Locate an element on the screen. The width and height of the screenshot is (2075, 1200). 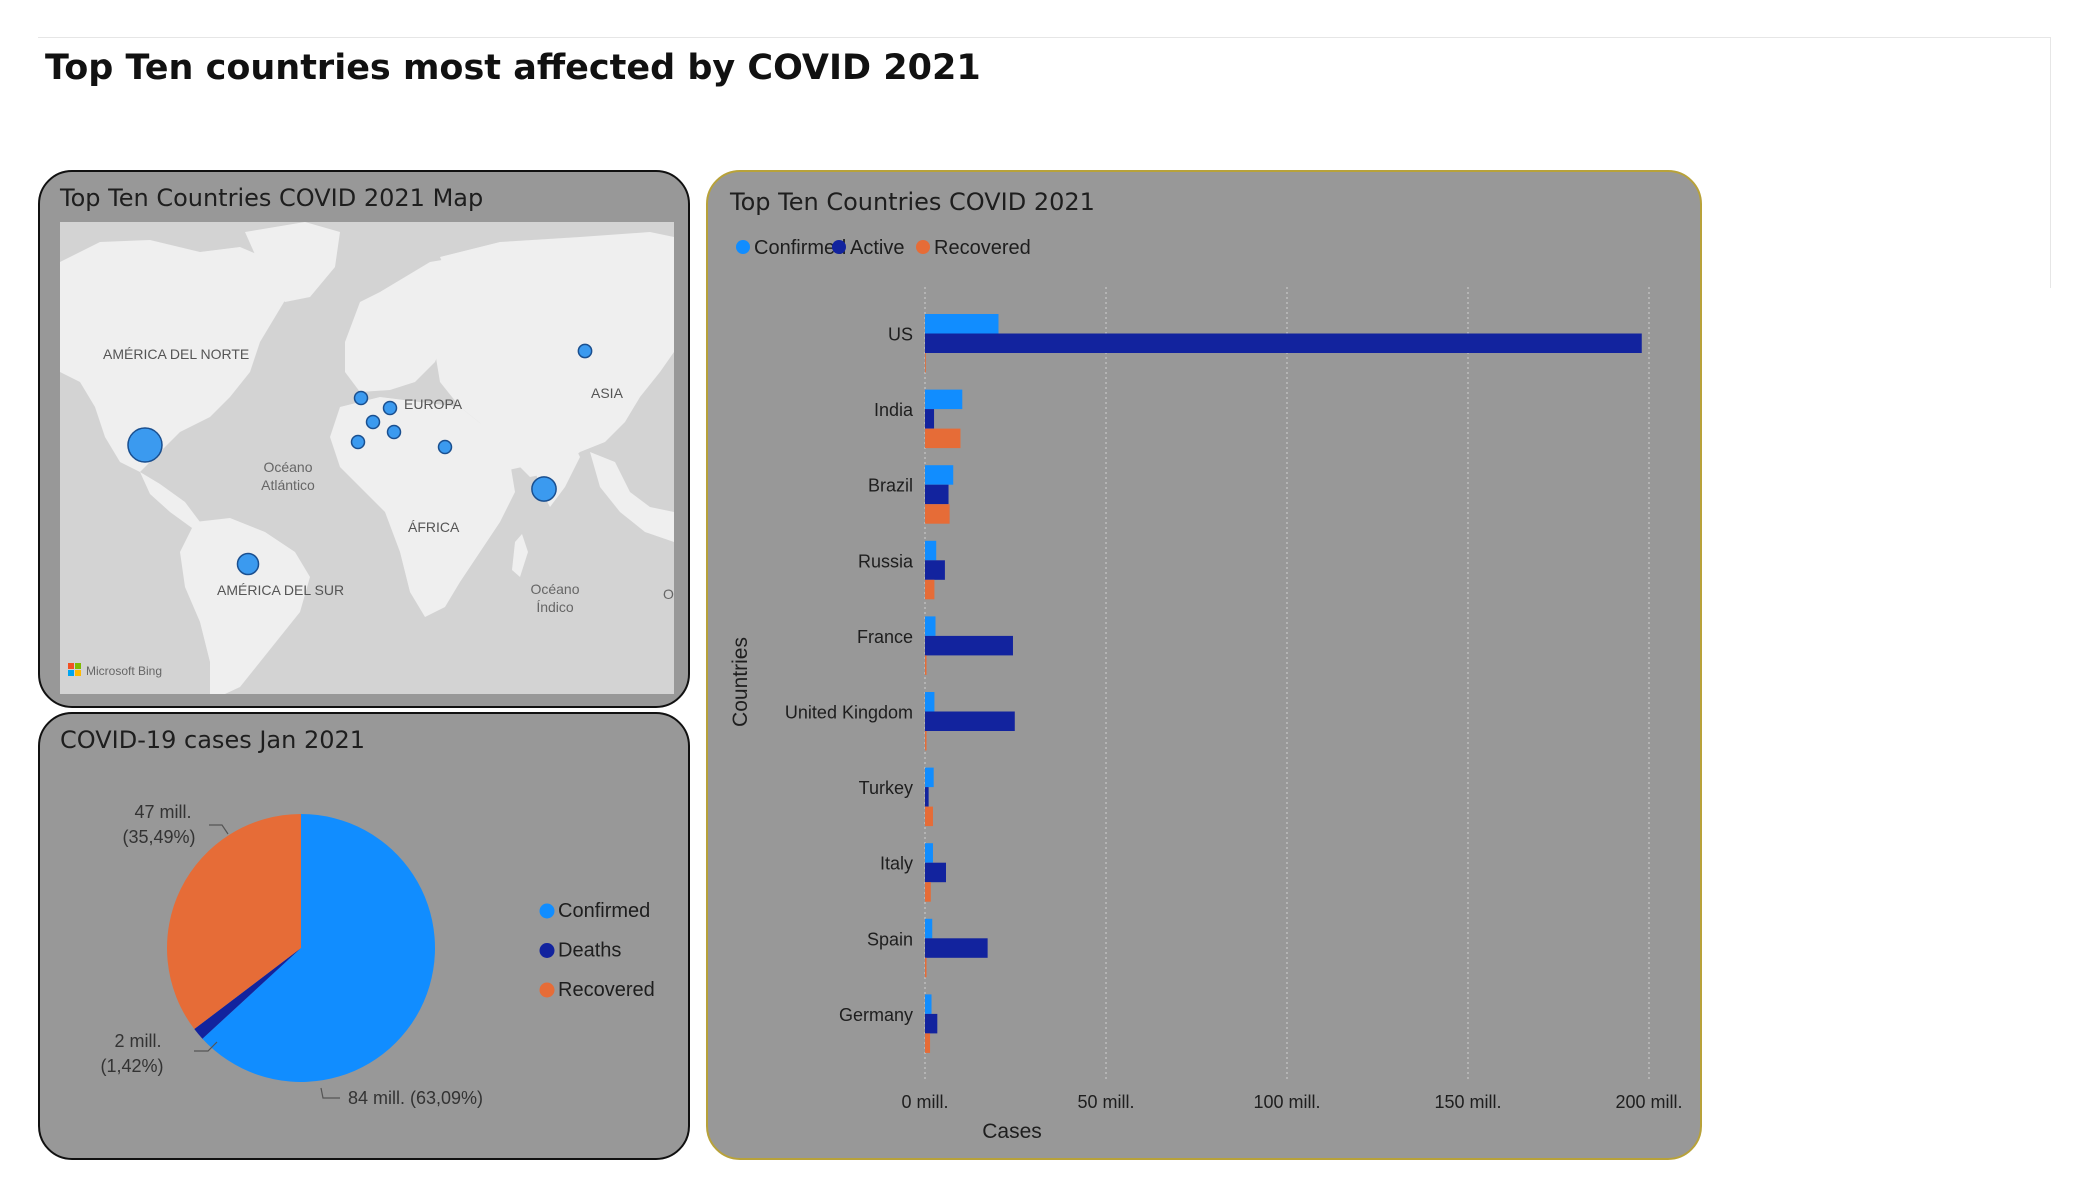
pie-legend-item-confirmed: Confirmed is located at coordinates (595, 911).